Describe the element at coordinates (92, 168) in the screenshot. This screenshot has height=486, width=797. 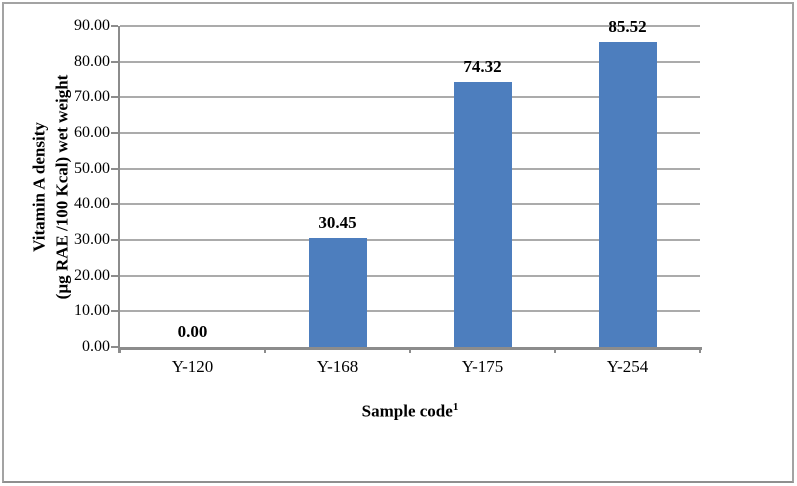
I see `y-tick-label-50: 50.00` at that location.